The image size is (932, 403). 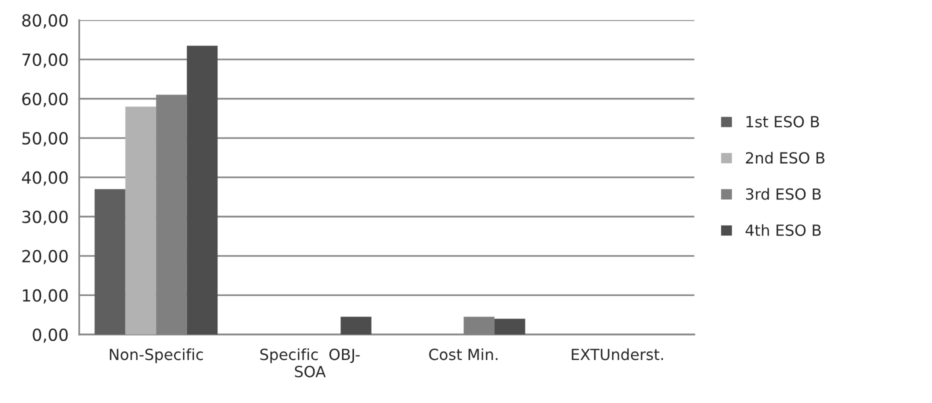 What do you see at coordinates (310, 363) in the screenshot?
I see `x-tick-label: Specific OBJ-SOA` at bounding box center [310, 363].